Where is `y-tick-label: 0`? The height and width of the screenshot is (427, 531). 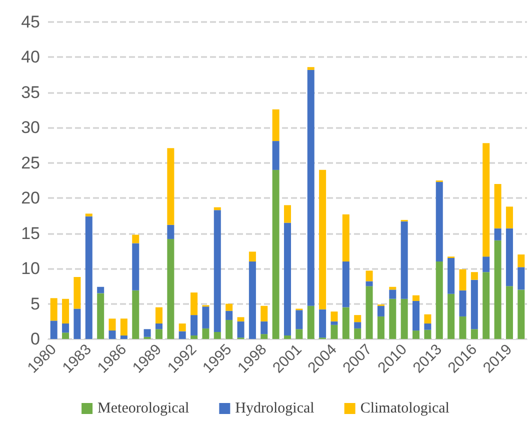 y-tick-label: 0 is located at coordinates (35, 339).